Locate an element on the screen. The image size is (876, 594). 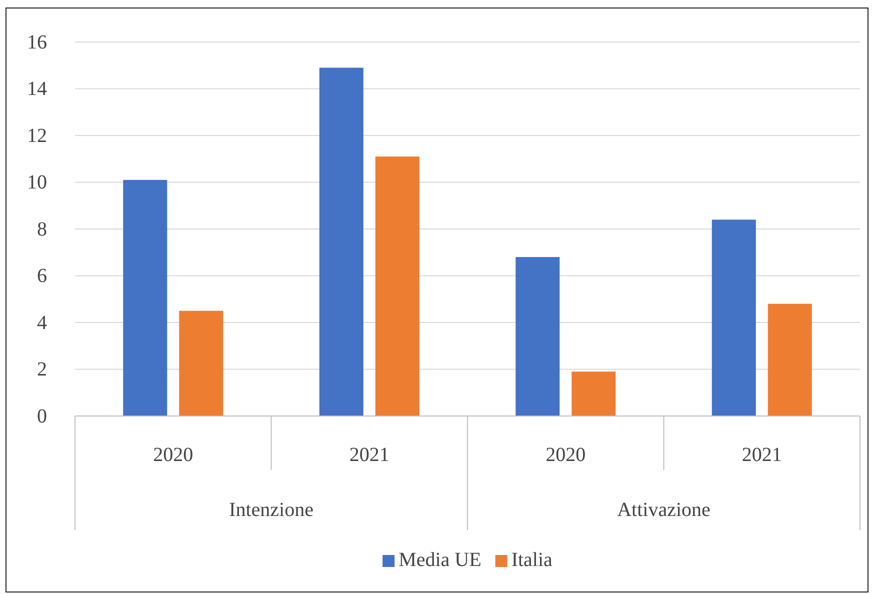
text: Intenzione is located at coordinates (271, 510).